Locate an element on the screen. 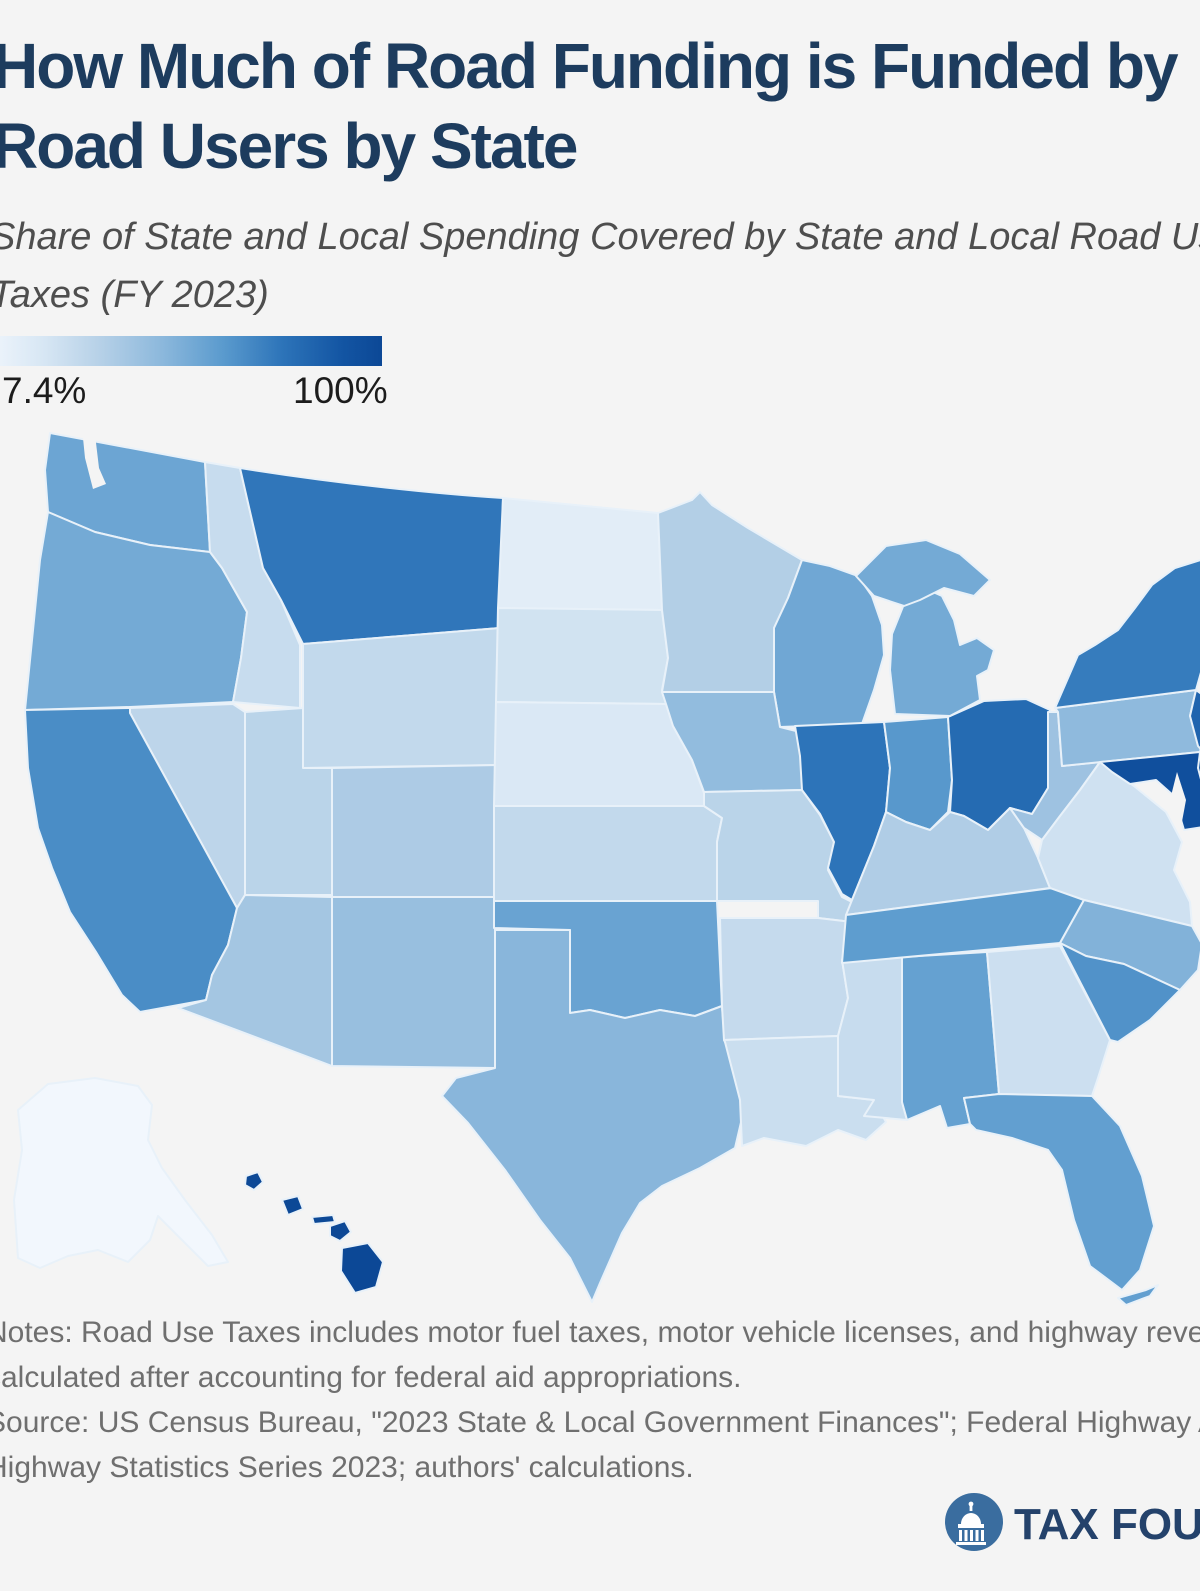 The height and width of the screenshot is (1591, 1200). legend-gradient is located at coordinates (191, 351).